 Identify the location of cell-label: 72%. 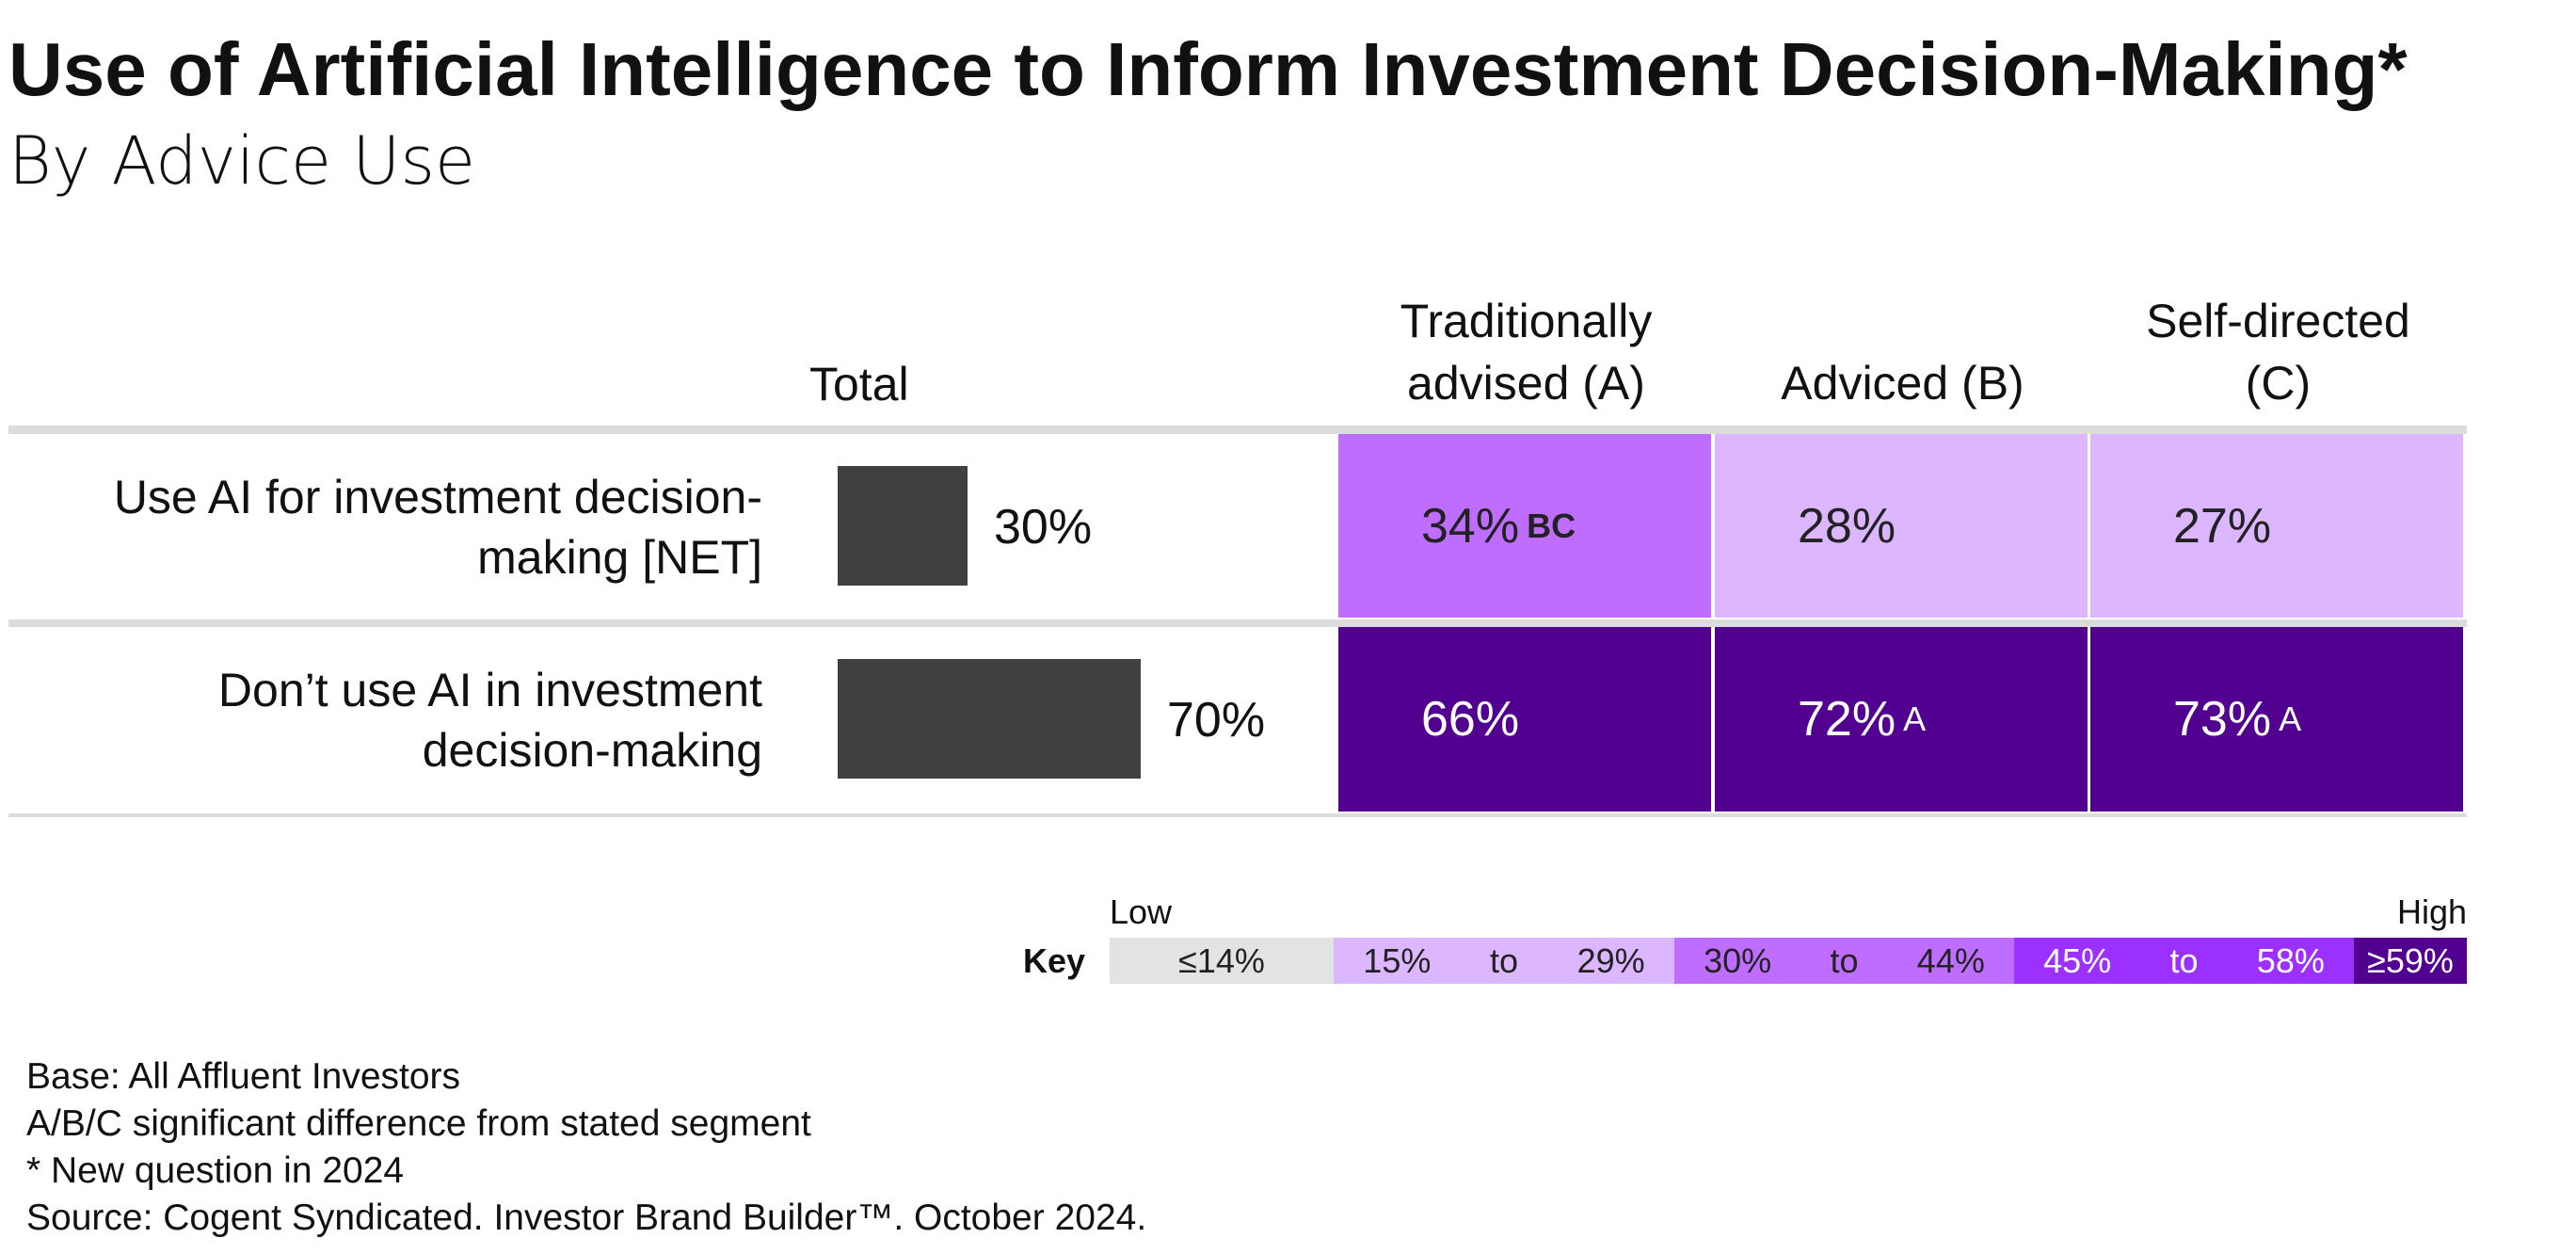
(1847, 719).